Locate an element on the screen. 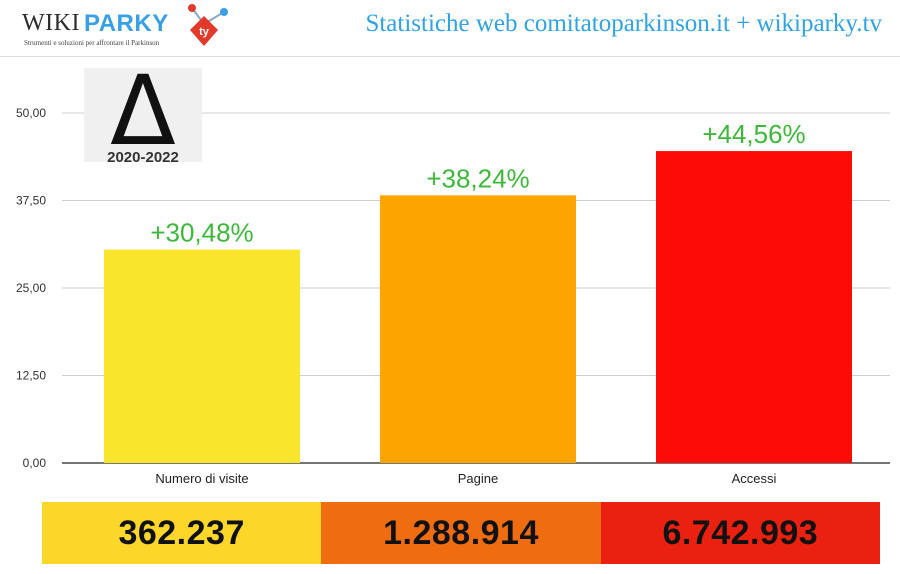 The image size is (900, 574). delta-badge: Δ 2020-2022 is located at coordinates (143, 111).